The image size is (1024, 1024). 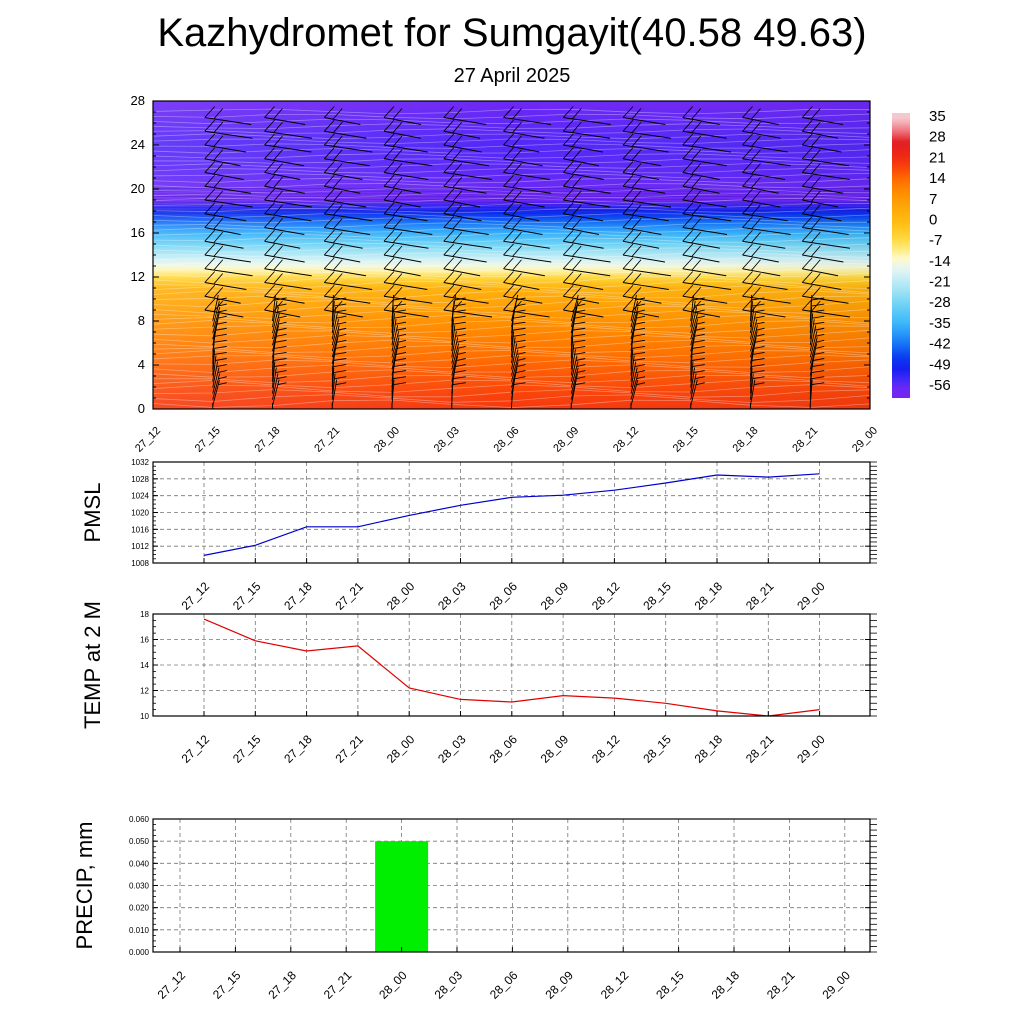 I want to click on y-axis-title: PRECIP, mm, so click(x=84, y=886).